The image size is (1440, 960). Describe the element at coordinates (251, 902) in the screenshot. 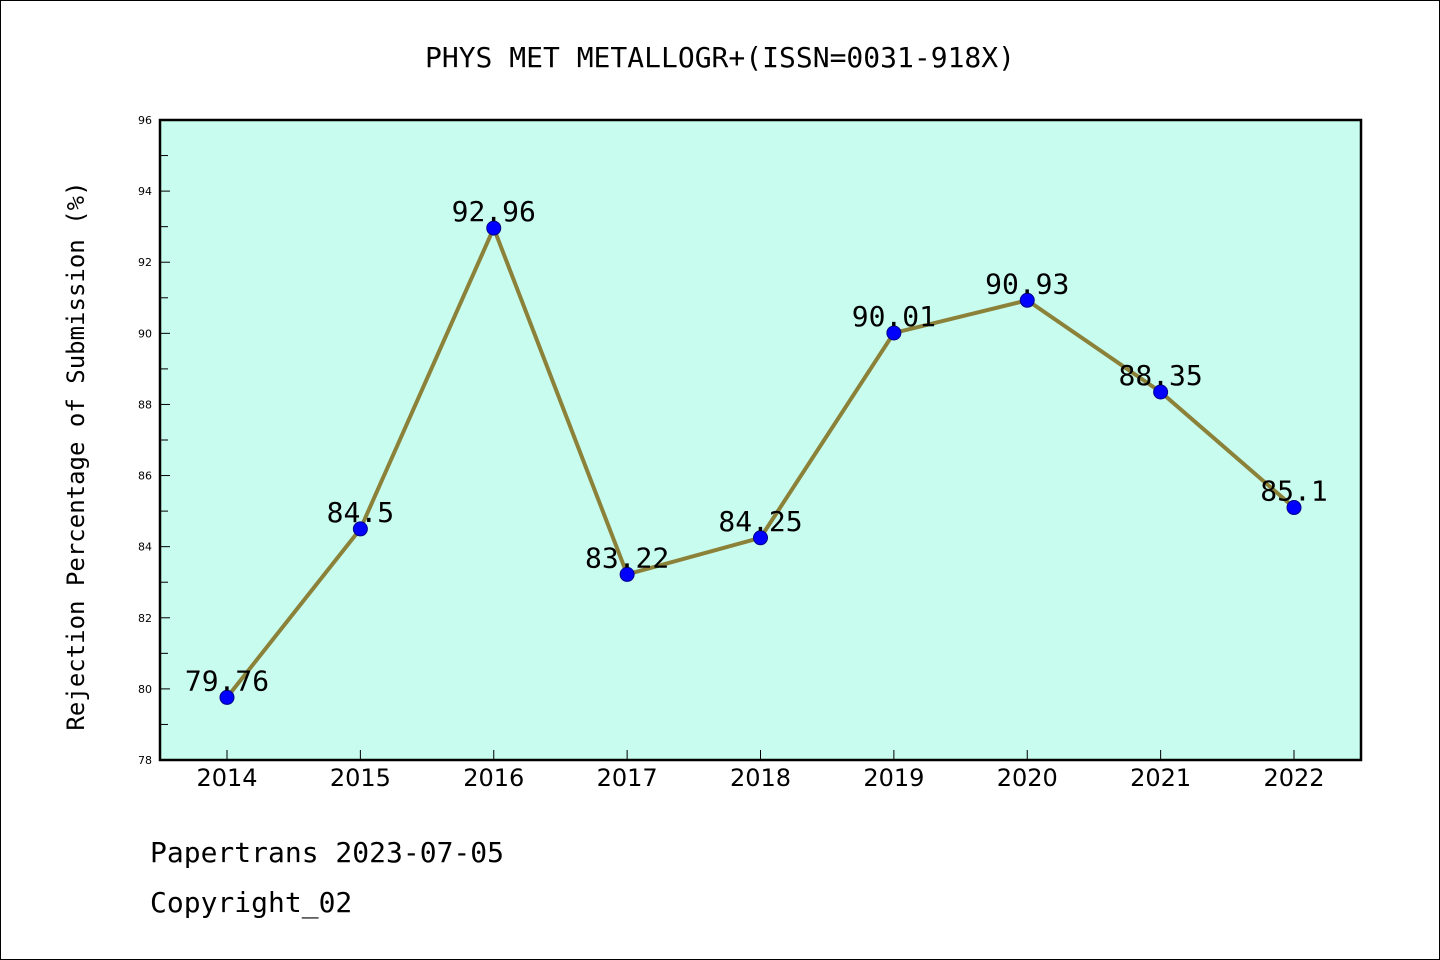

I see `footer-copyright: Copyright_02` at that location.